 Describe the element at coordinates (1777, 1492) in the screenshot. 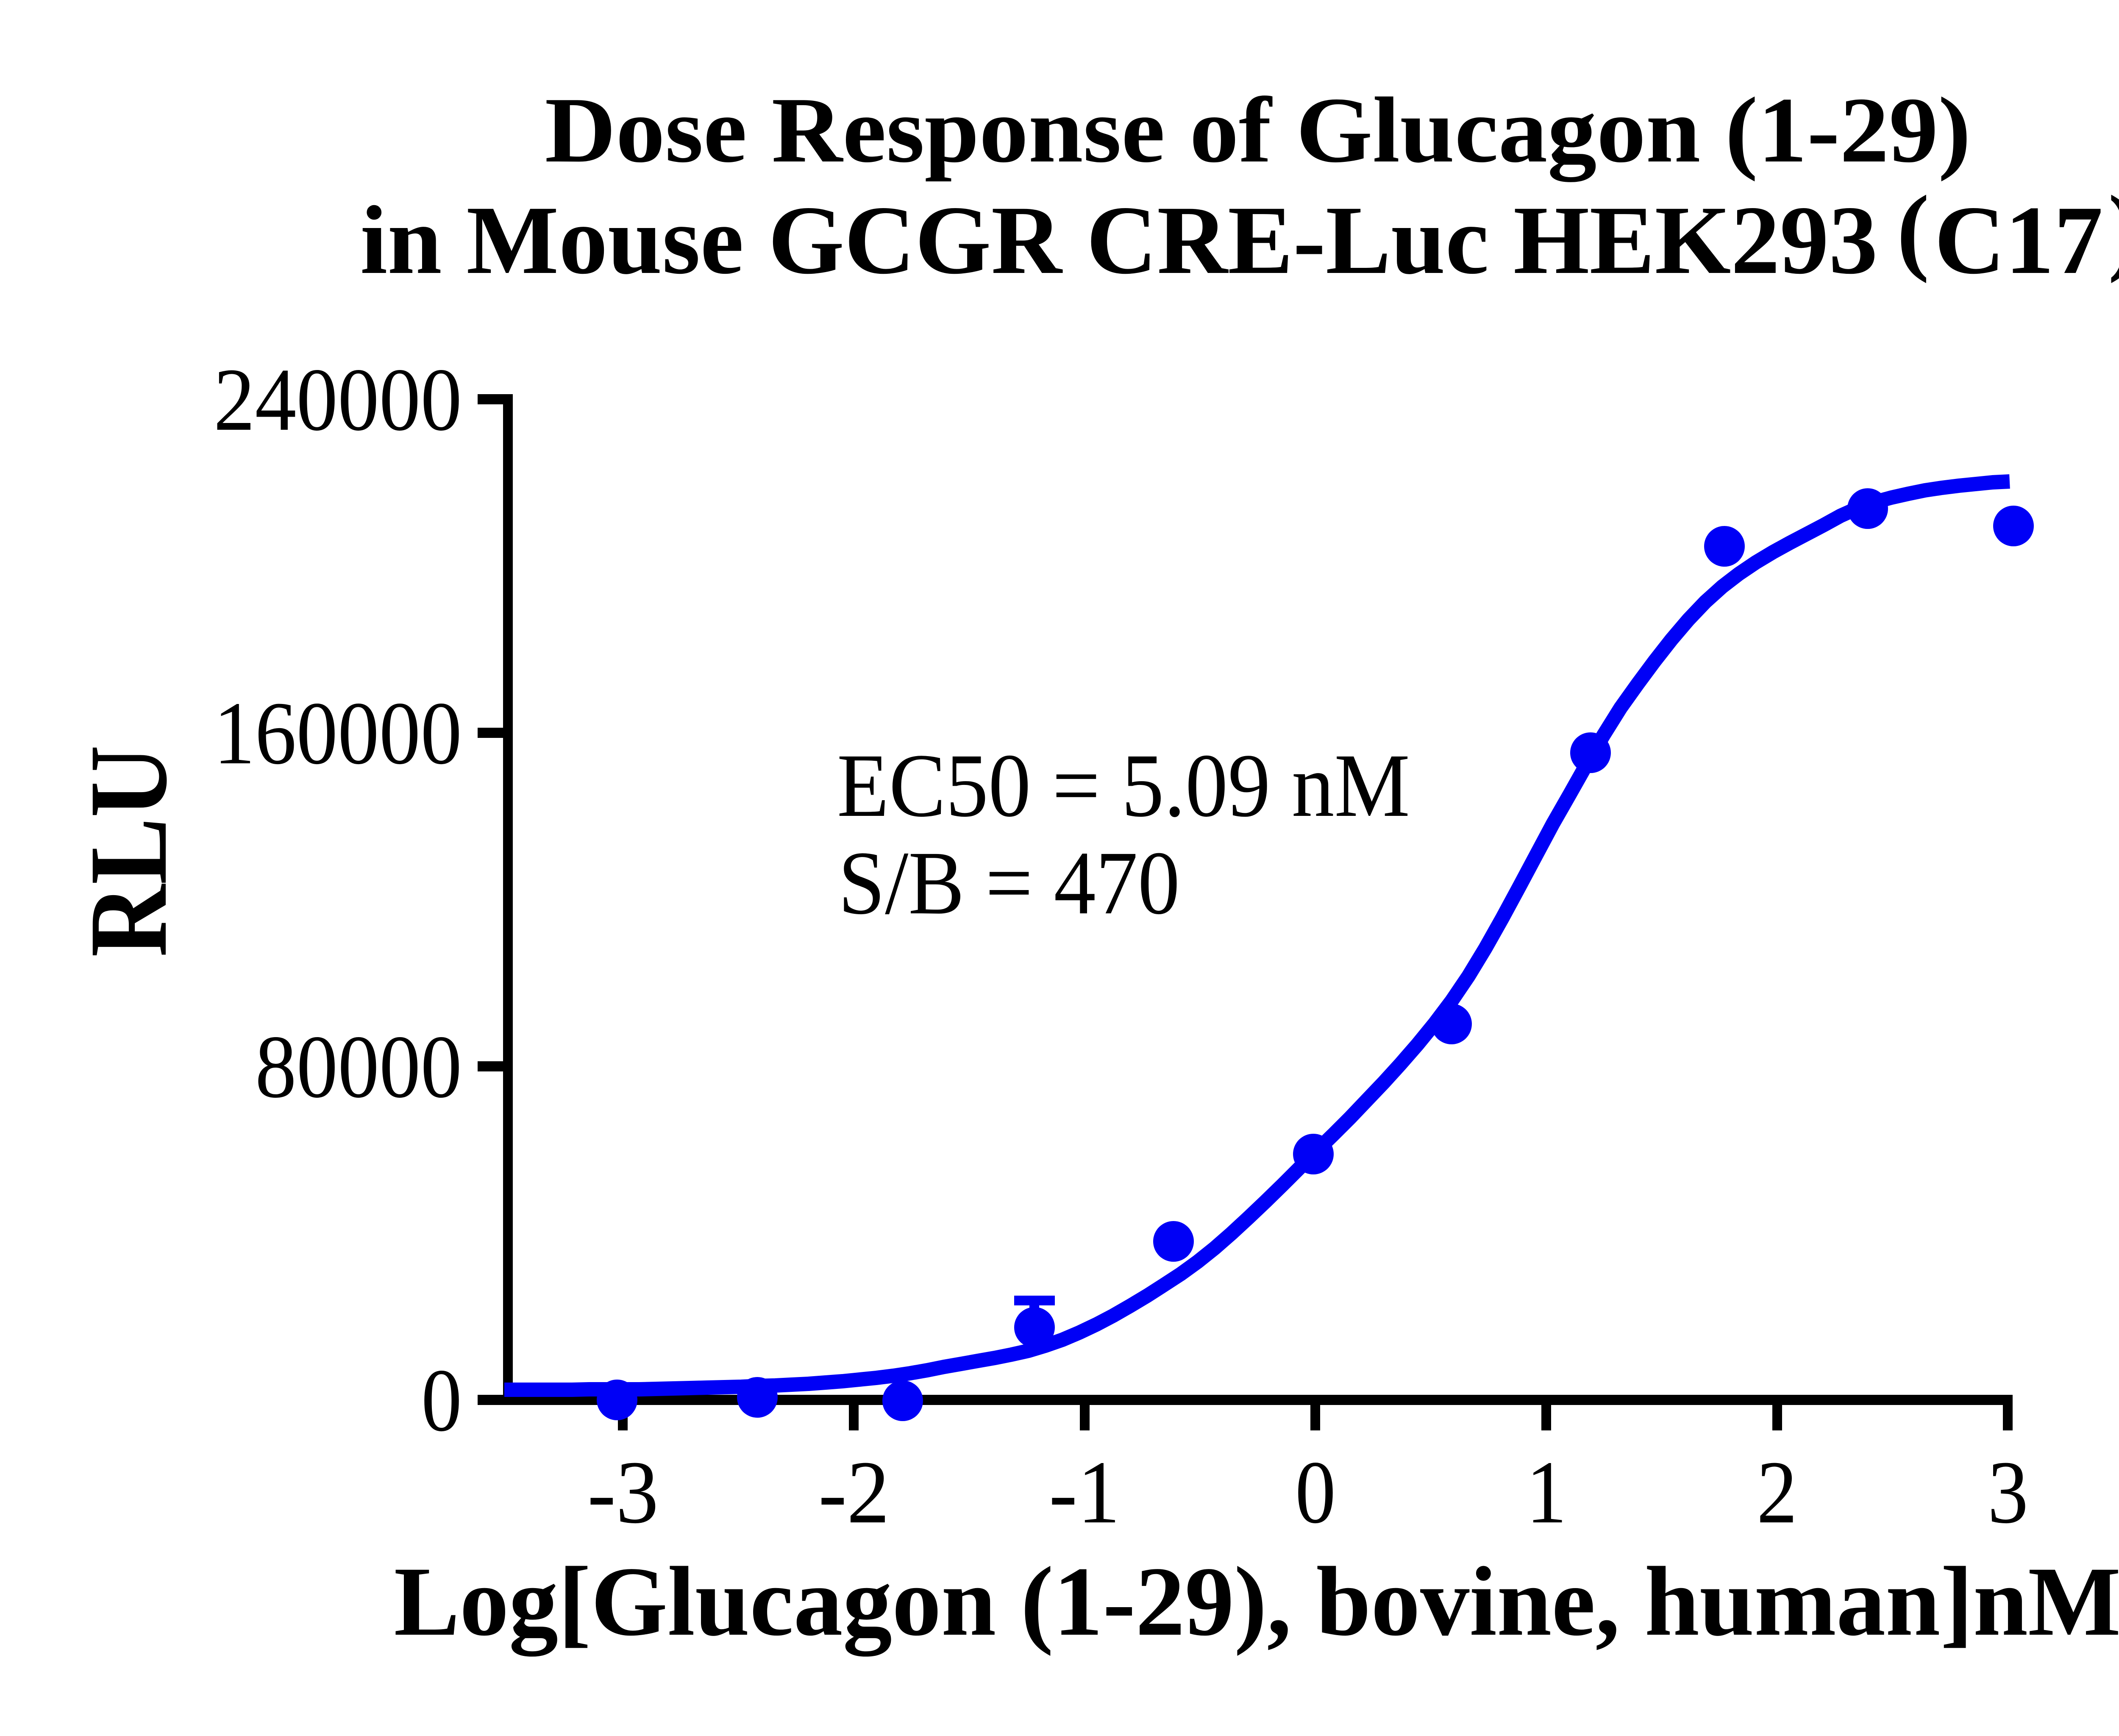

I see `svg-text: 2` at that location.